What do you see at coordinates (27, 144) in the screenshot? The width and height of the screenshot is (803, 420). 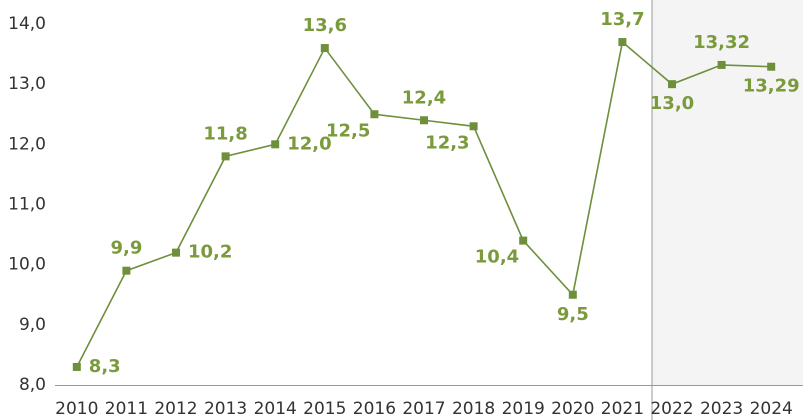 I see `y-tick-label: 12,0` at bounding box center [27, 144].